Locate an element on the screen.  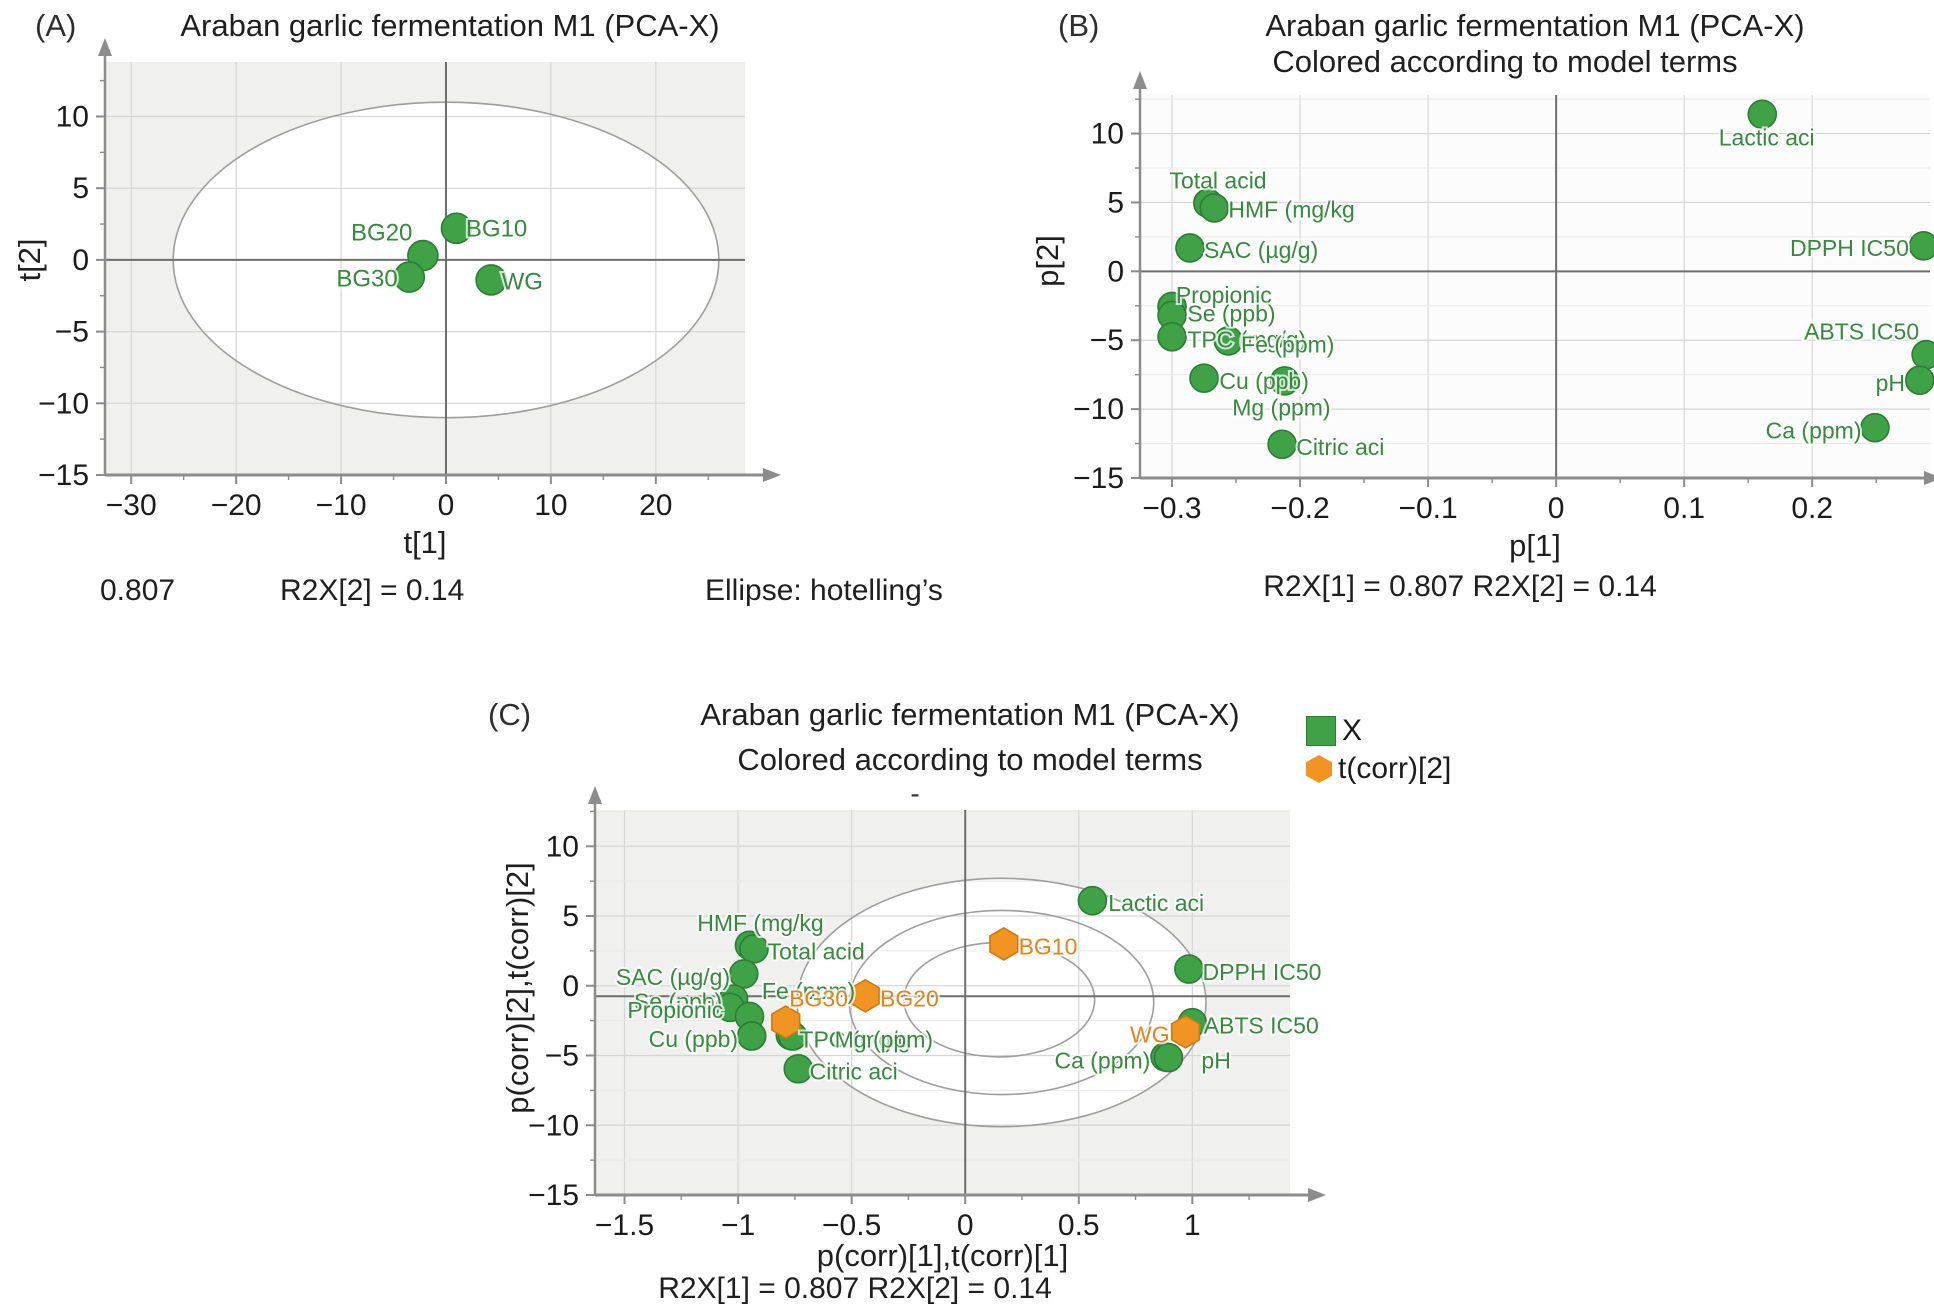
legend: X t(corr)[2] is located at coordinates (1378, 750).